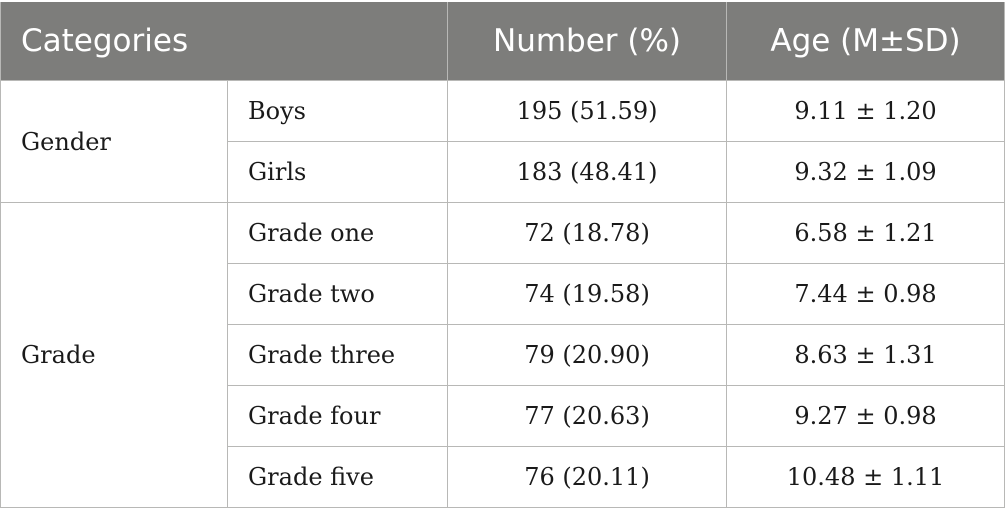 Image resolution: width=1005 pixels, height=521 pixels. Describe the element at coordinates (865, 477) in the screenshot. I see `row-age: 10.48 ± 1.11` at that location.